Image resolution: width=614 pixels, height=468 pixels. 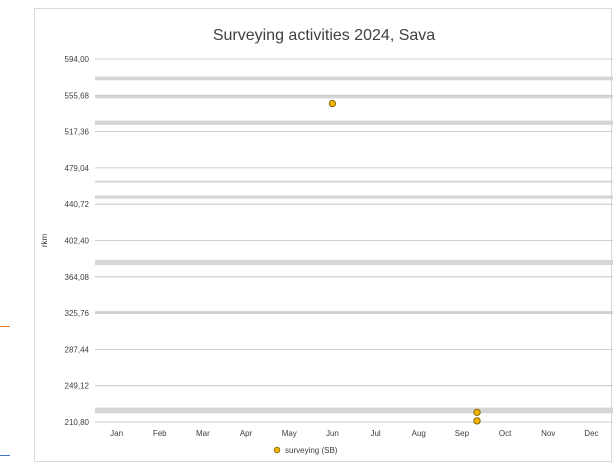 What do you see at coordinates (77, 349) in the screenshot?
I see `y-tick-label: 287,44` at bounding box center [77, 349].